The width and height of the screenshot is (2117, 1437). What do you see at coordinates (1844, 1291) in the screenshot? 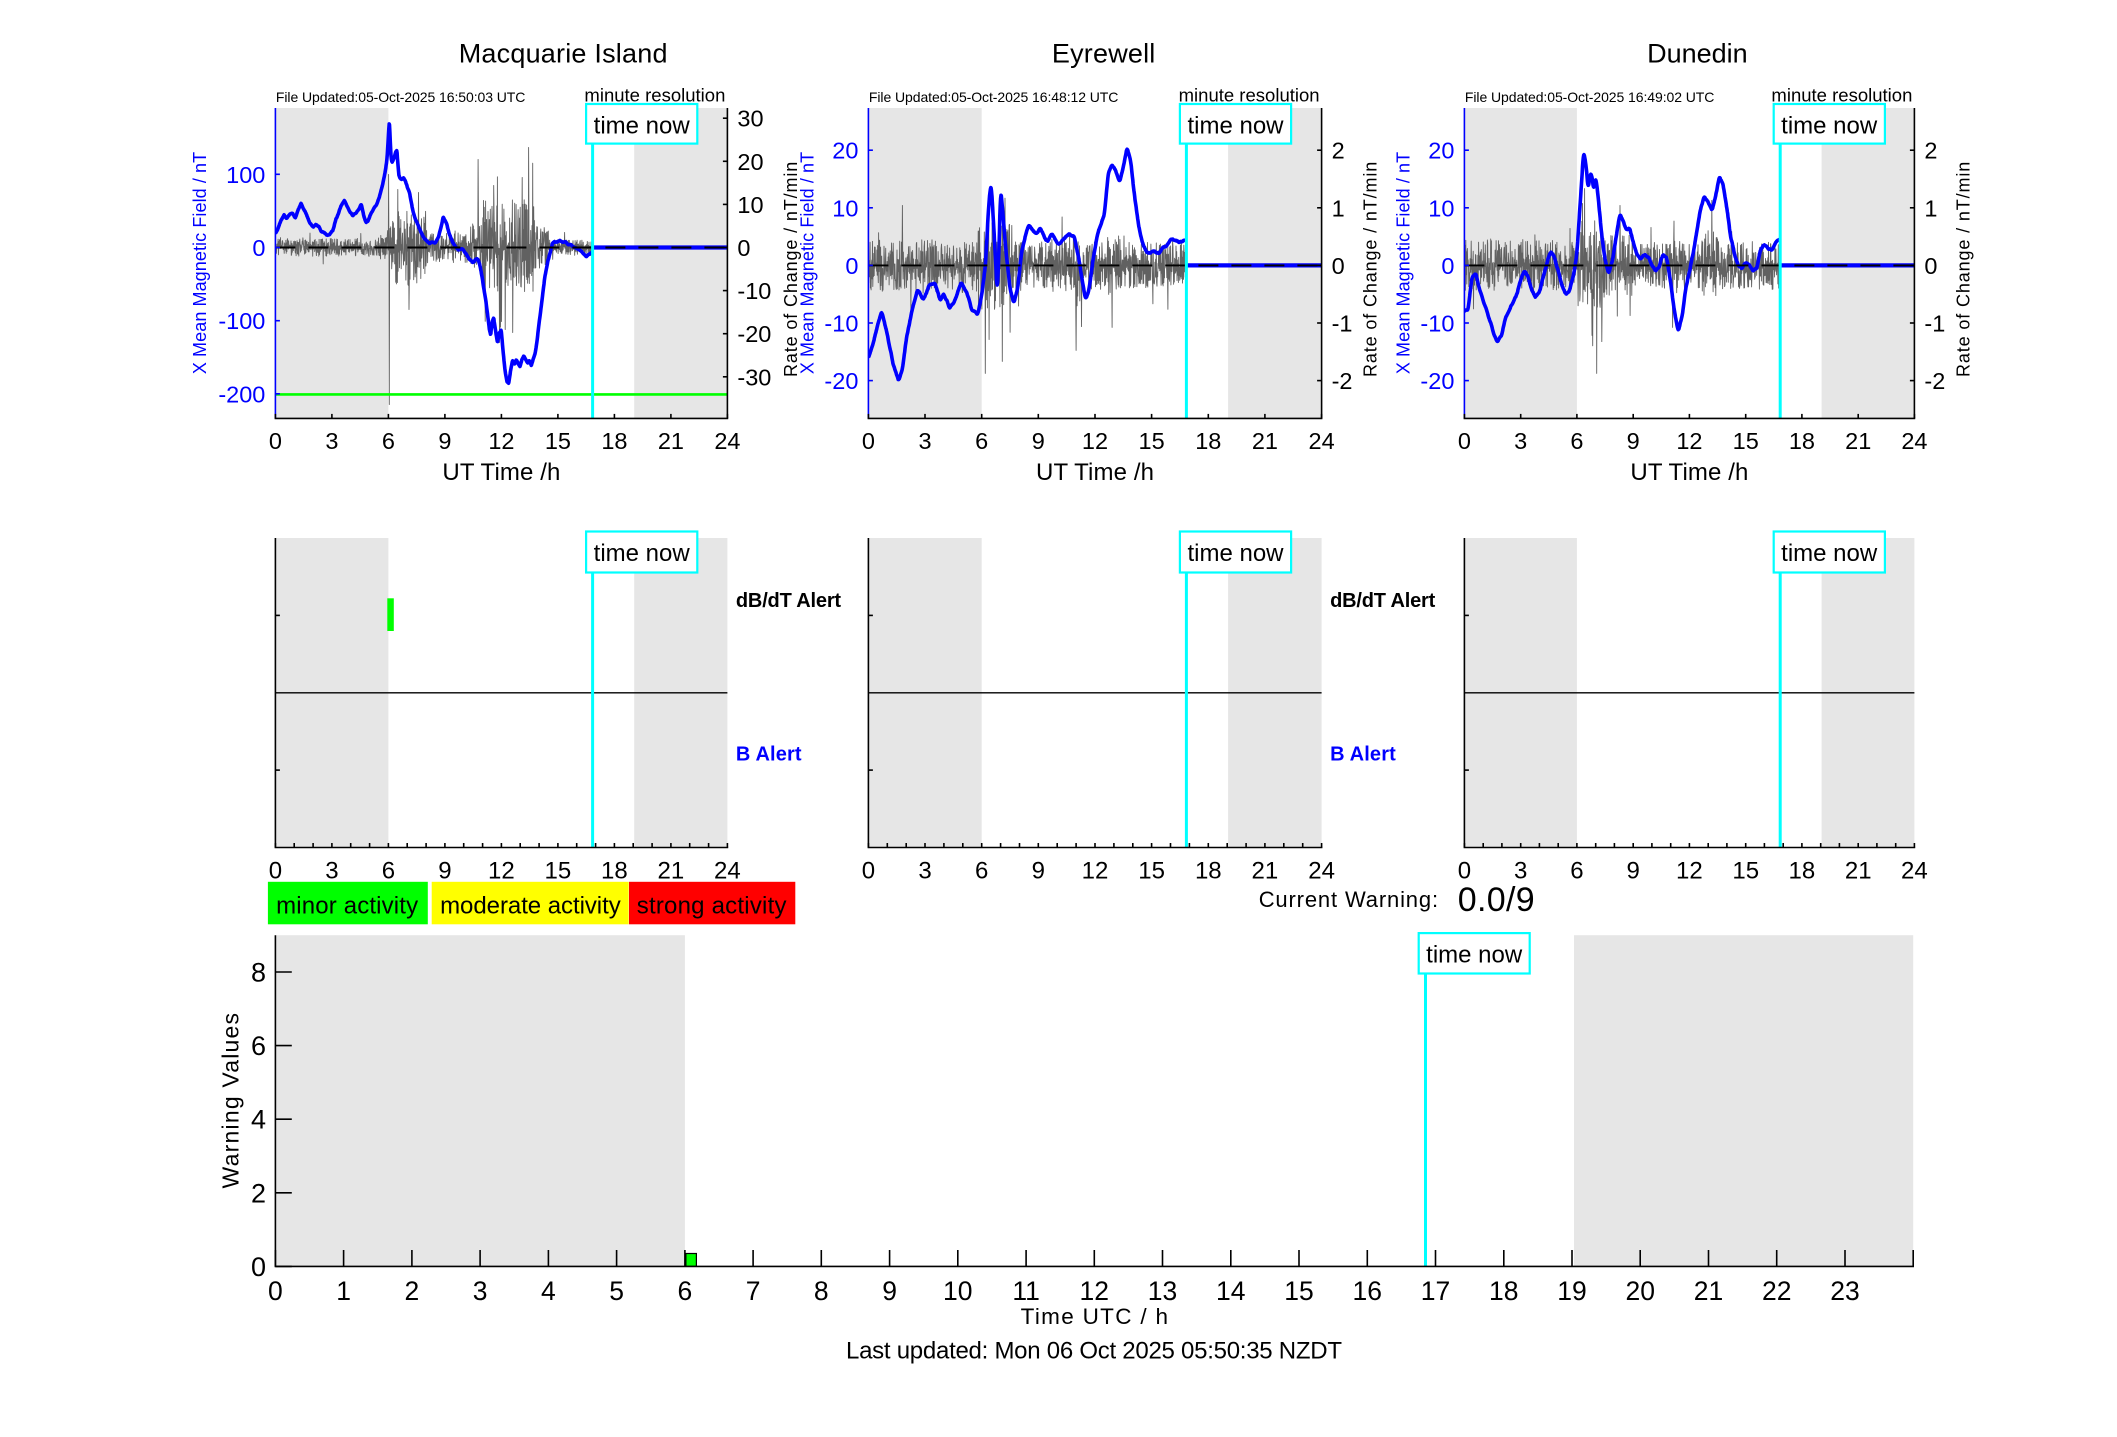
I see `svg-text: 23` at bounding box center [1844, 1291].